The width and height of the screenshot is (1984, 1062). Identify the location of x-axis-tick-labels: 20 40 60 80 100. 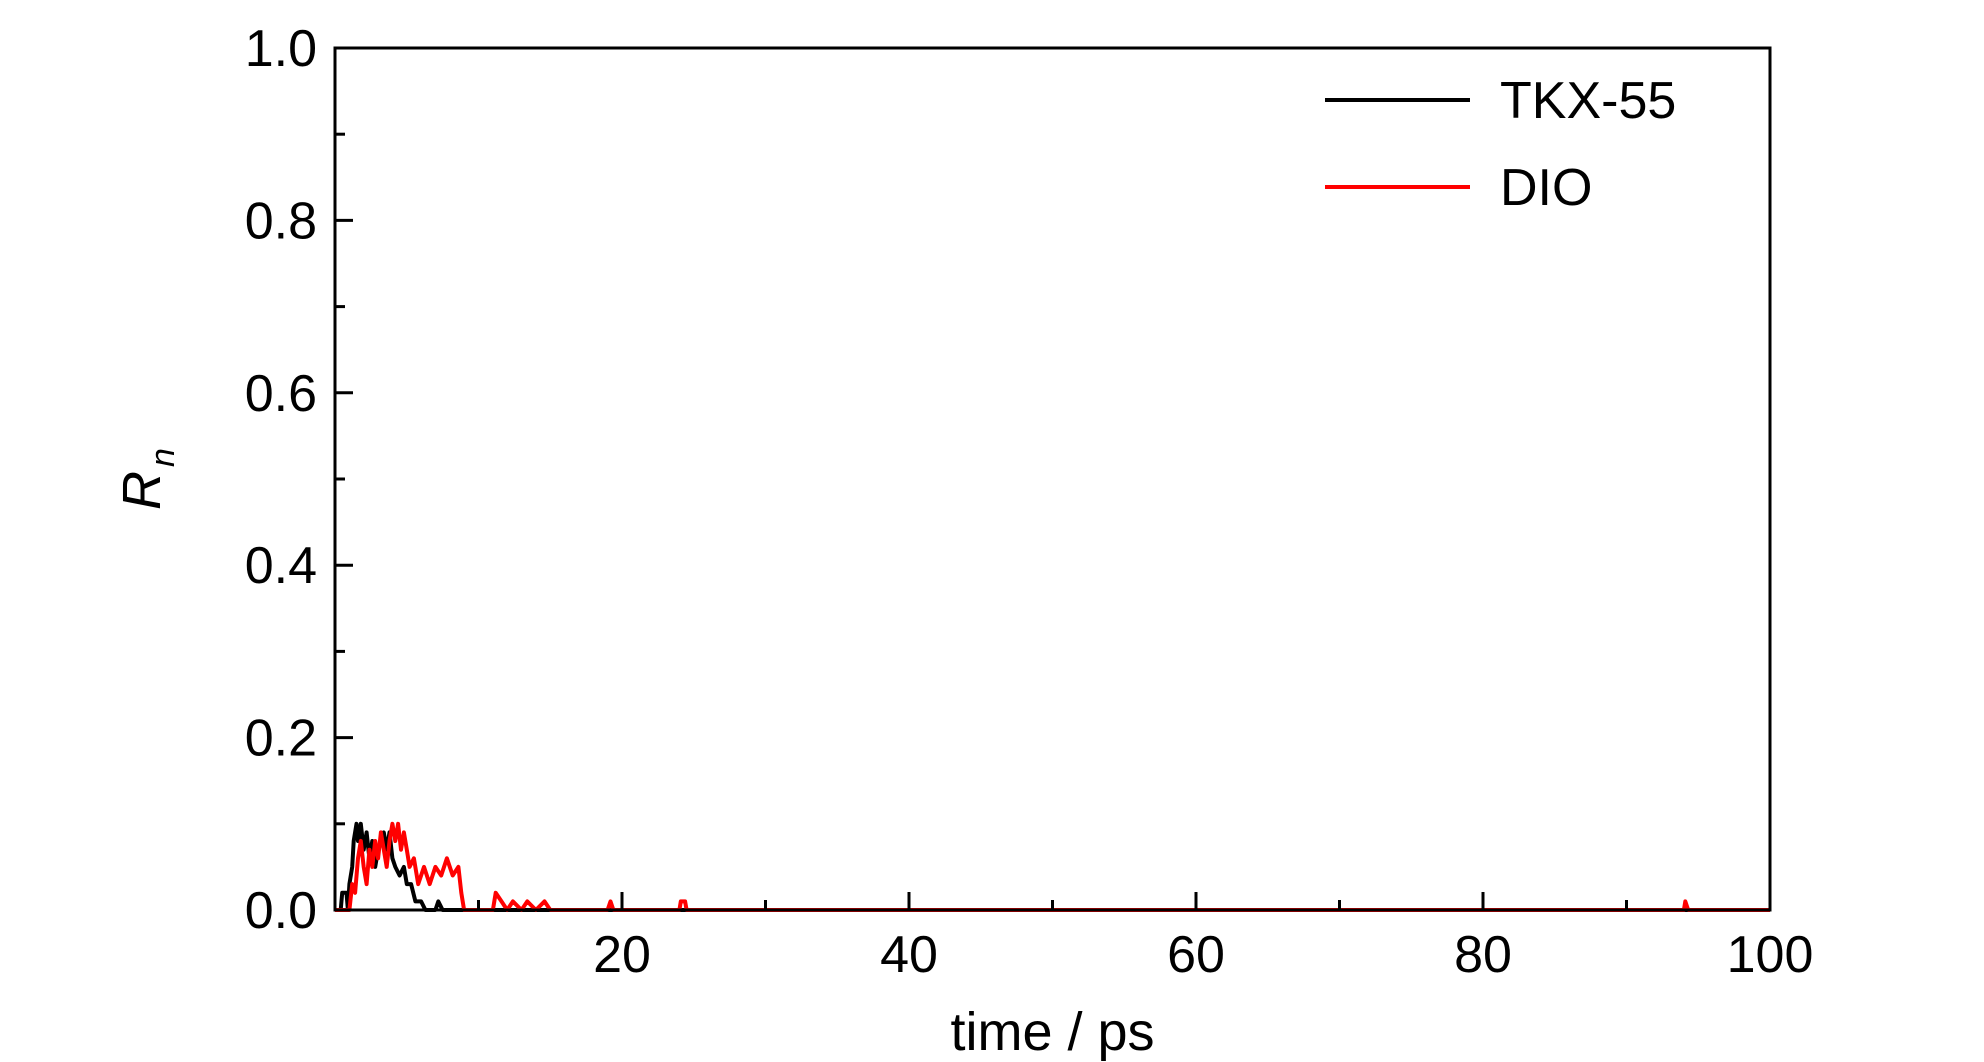
(1203, 955).